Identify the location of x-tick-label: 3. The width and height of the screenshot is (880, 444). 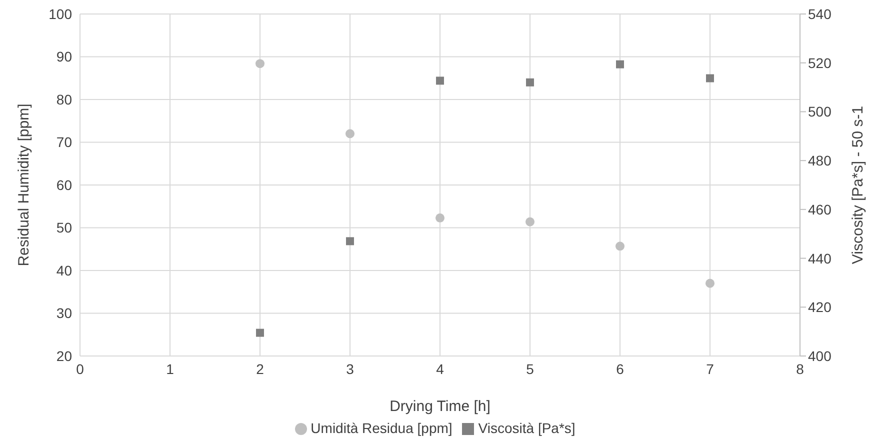
(350, 368).